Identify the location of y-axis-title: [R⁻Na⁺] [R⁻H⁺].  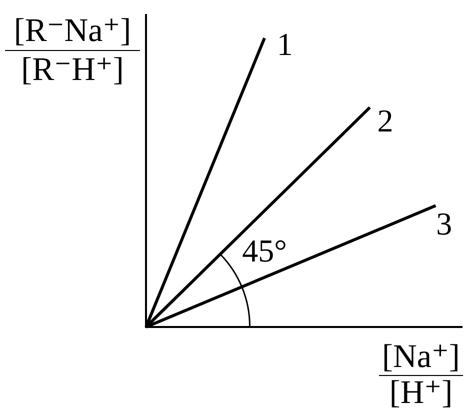
(72, 50).